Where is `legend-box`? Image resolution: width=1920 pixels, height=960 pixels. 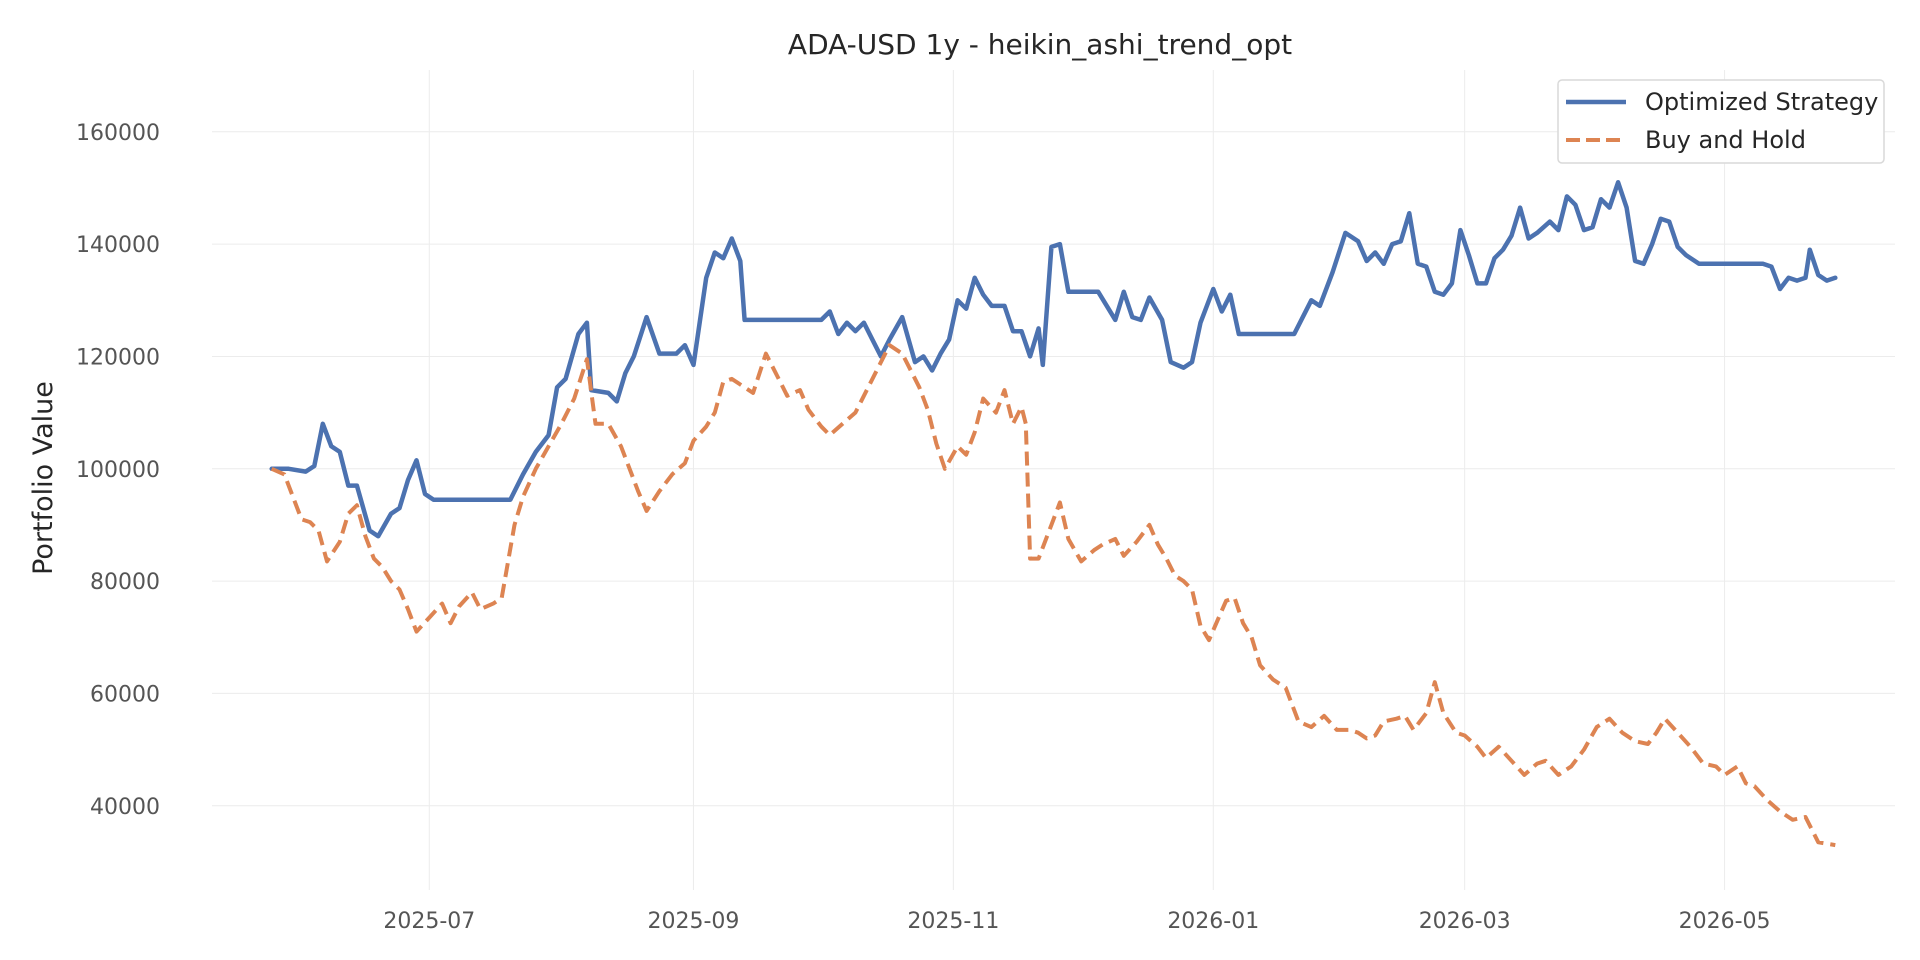
legend-box is located at coordinates (1721, 121).